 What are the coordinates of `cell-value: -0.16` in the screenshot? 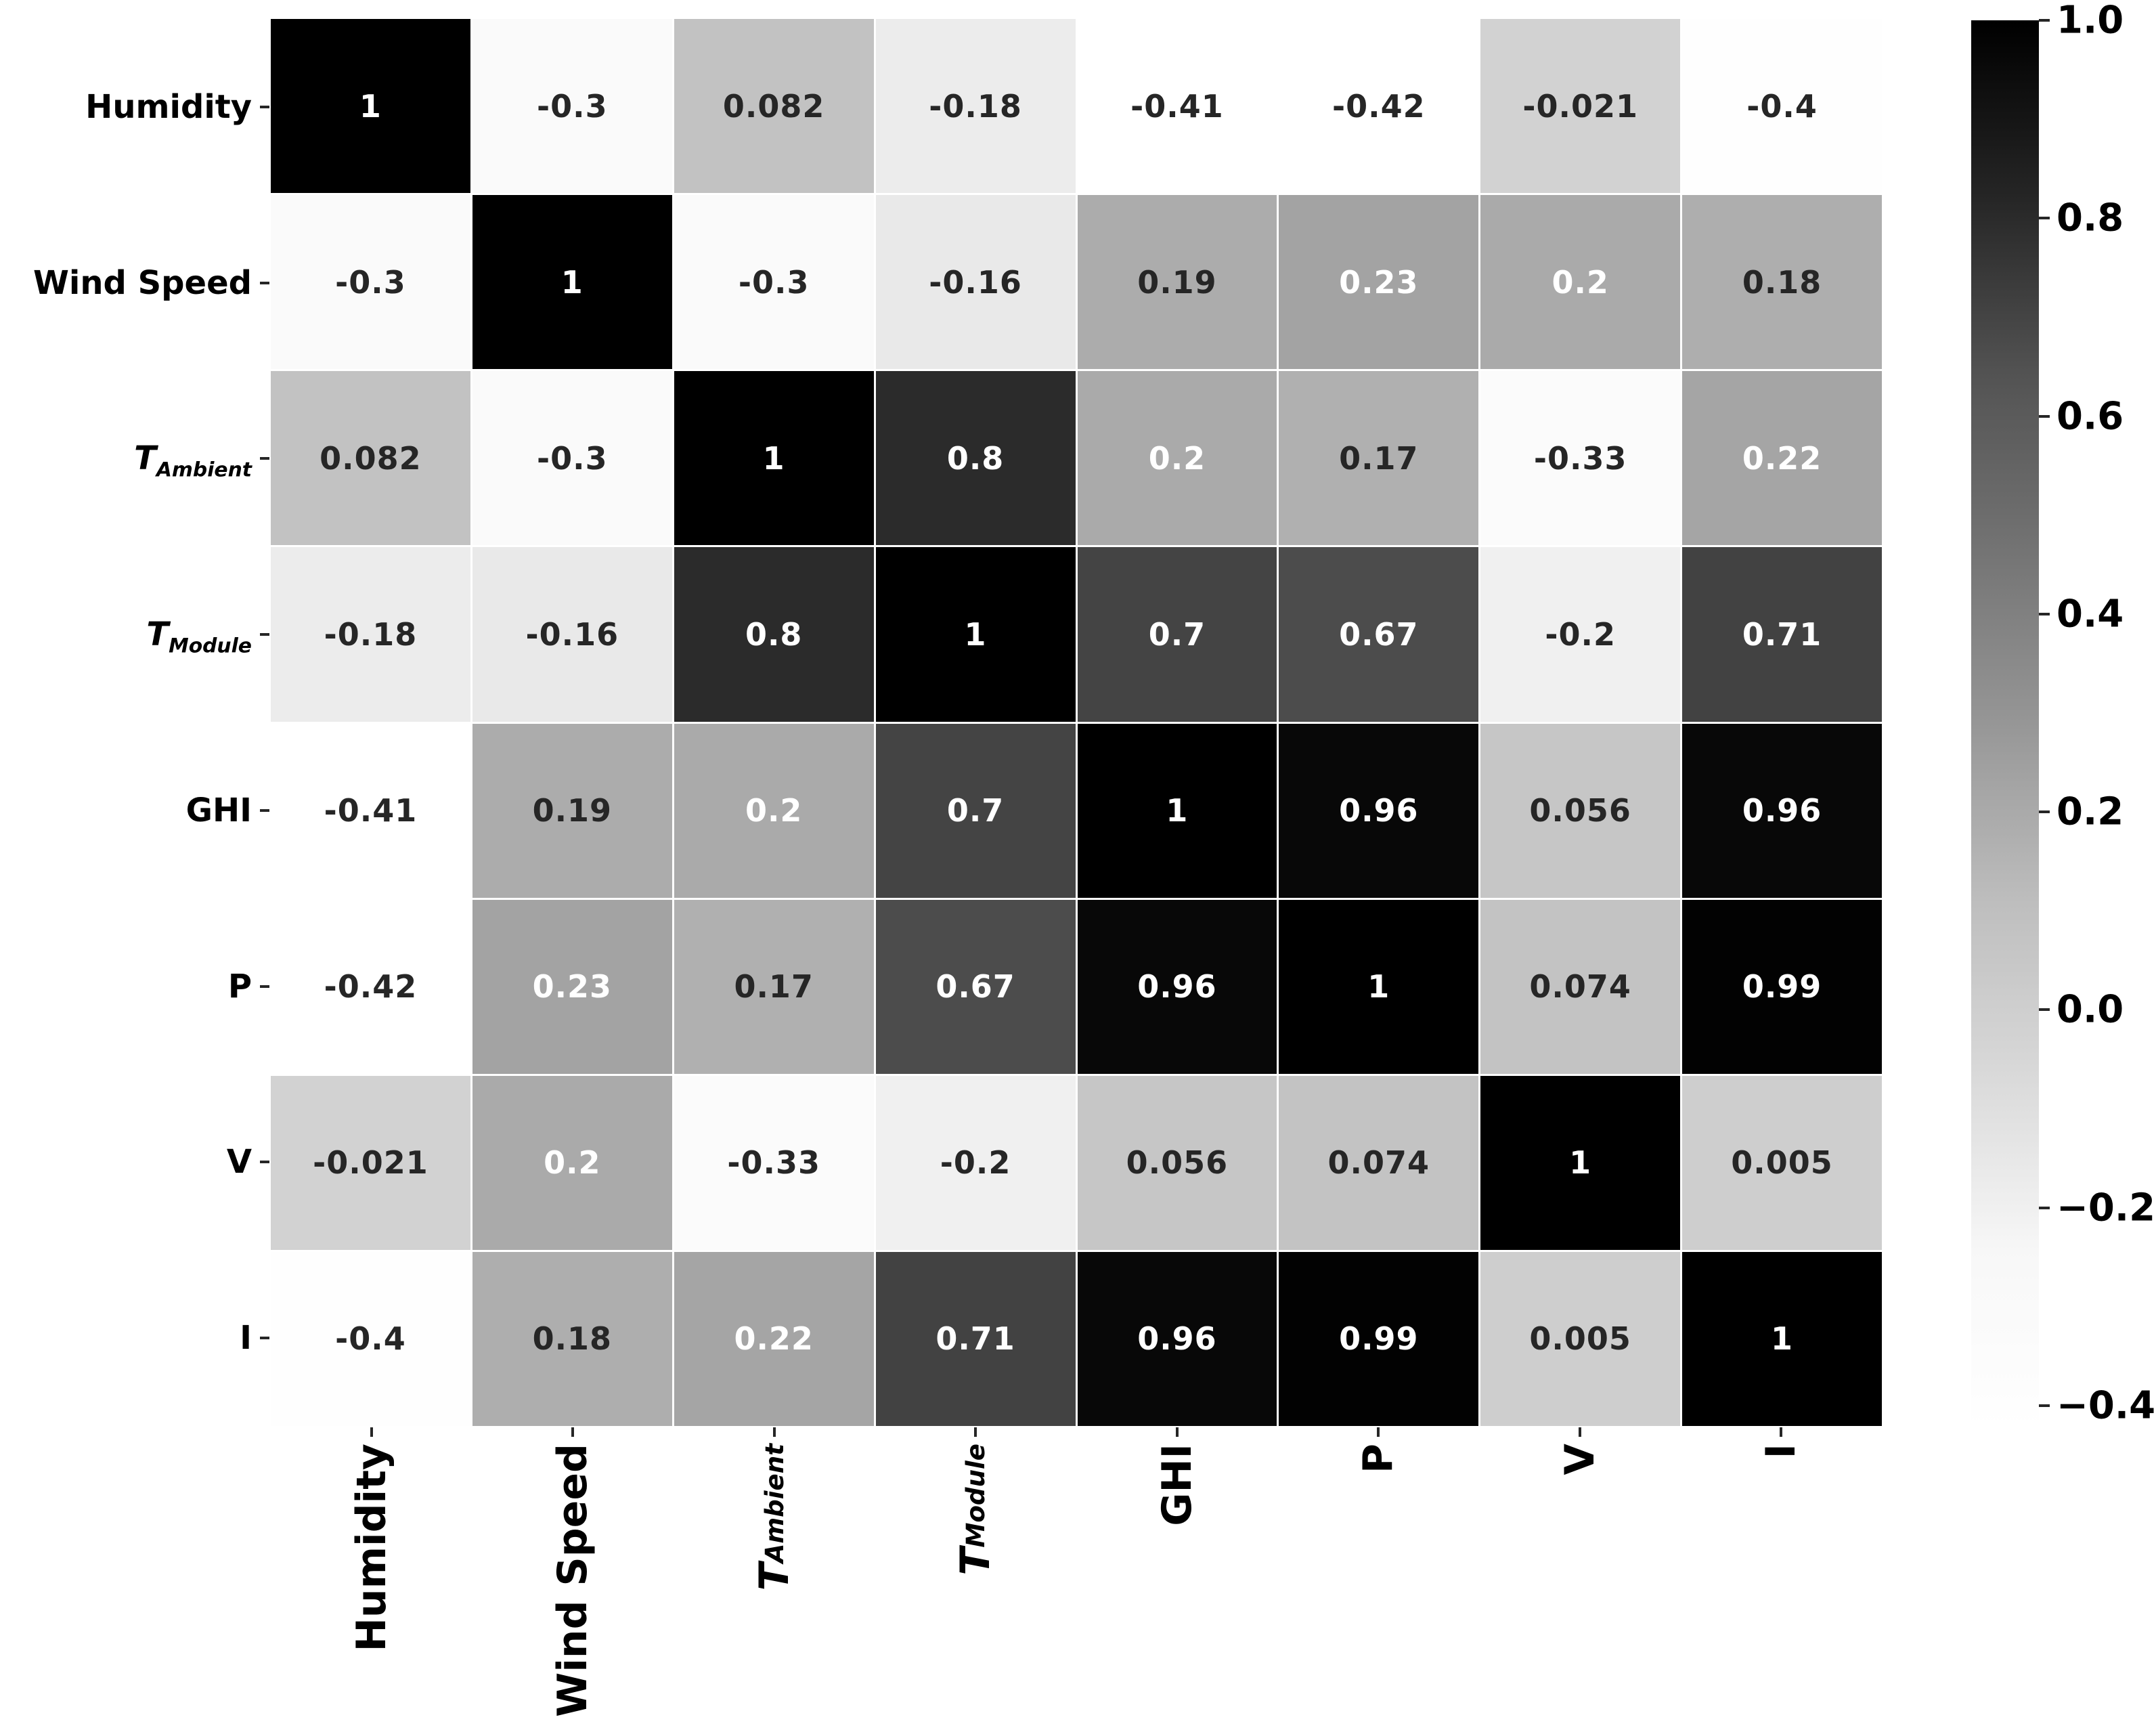 It's located at (572, 634).